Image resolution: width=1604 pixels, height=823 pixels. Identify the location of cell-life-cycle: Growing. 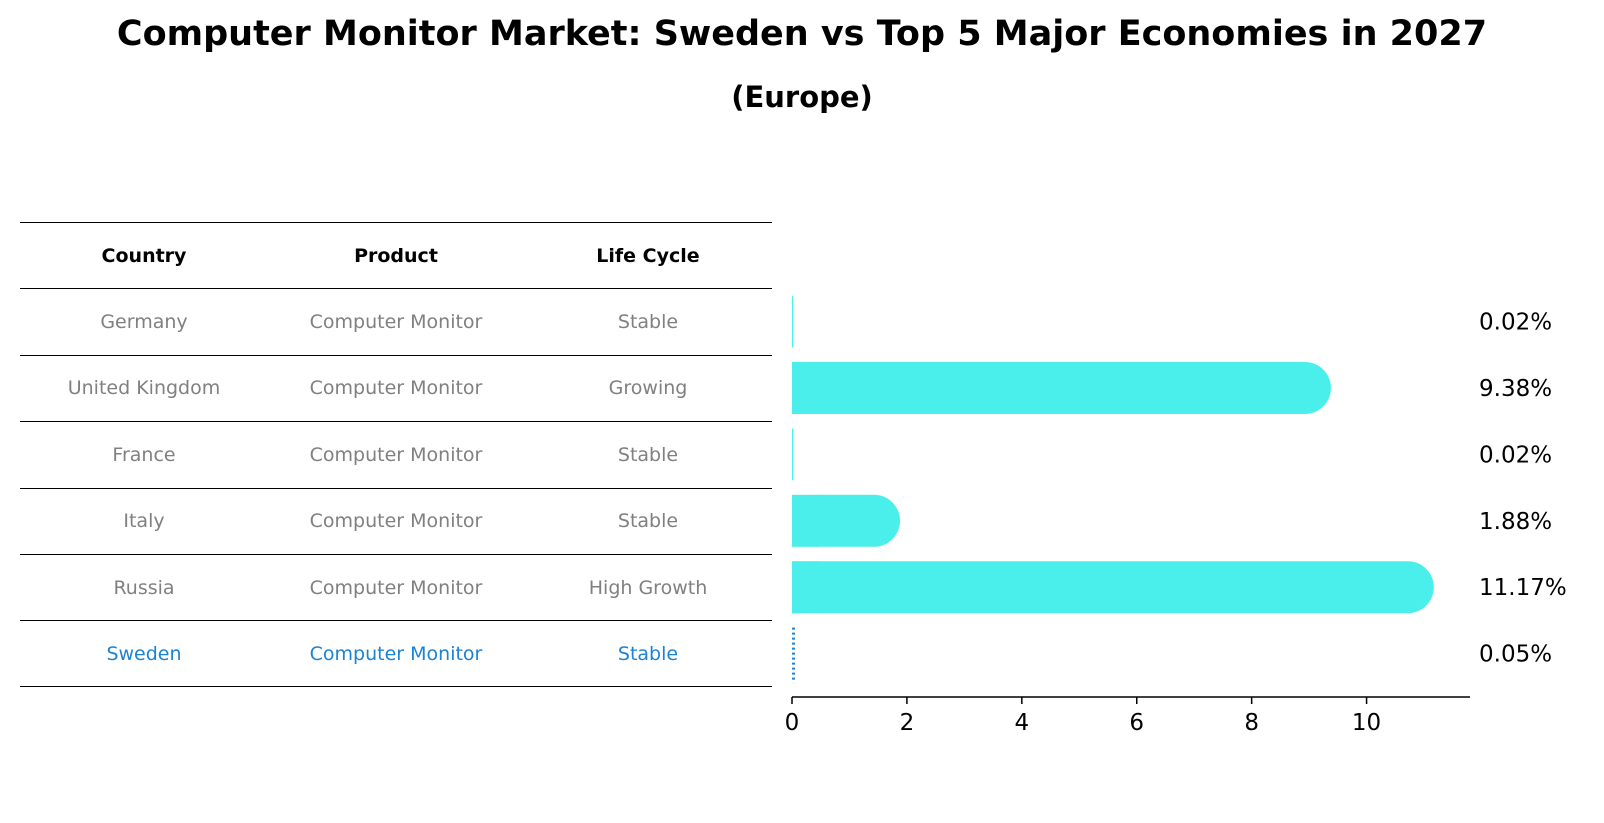
(648, 388).